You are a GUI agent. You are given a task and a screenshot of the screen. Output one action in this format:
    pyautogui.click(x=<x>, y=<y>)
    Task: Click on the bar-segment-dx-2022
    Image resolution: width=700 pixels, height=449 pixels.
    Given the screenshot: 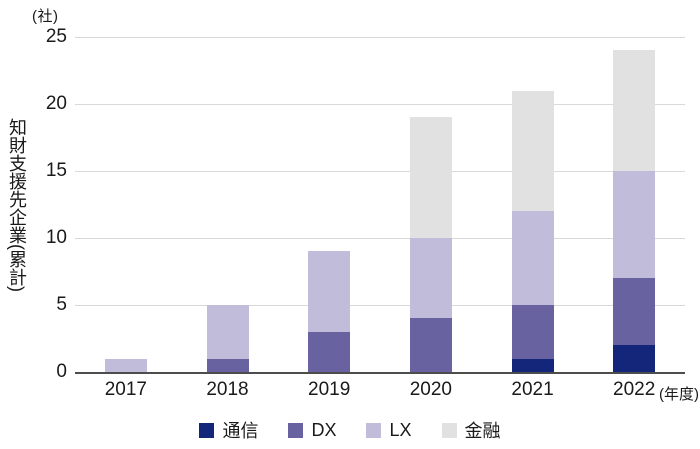 What is the action you would take?
    pyautogui.click(x=634, y=312)
    